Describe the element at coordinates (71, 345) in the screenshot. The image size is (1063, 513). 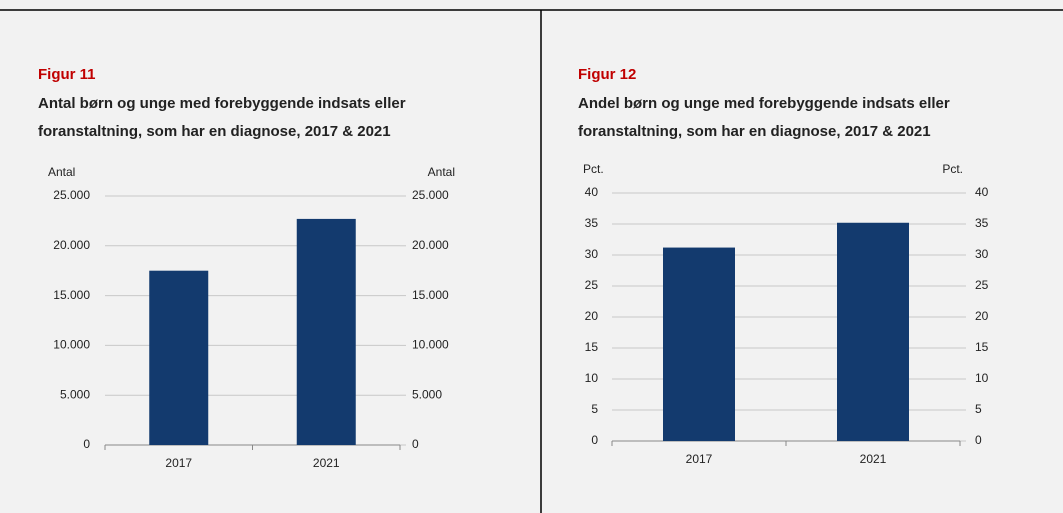
I see `y-tick-label: 10.000` at that location.